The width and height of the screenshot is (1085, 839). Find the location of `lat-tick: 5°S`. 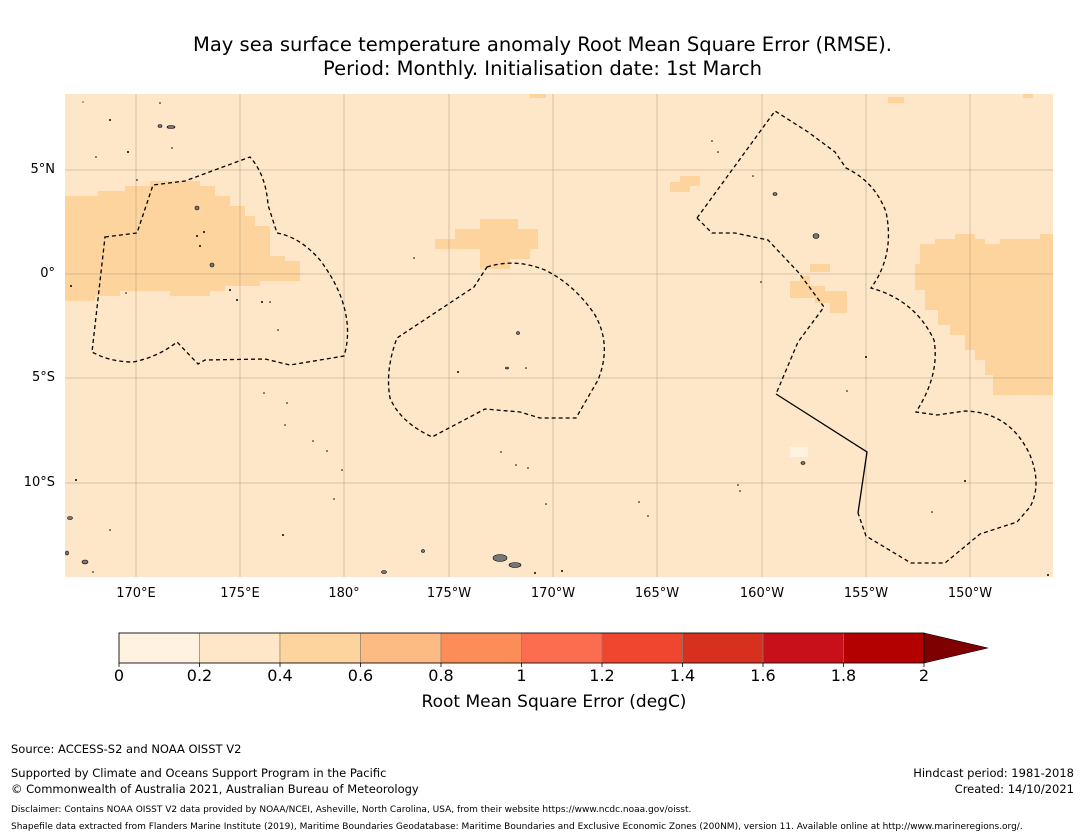

lat-tick: 5°S is located at coordinates (43, 377).